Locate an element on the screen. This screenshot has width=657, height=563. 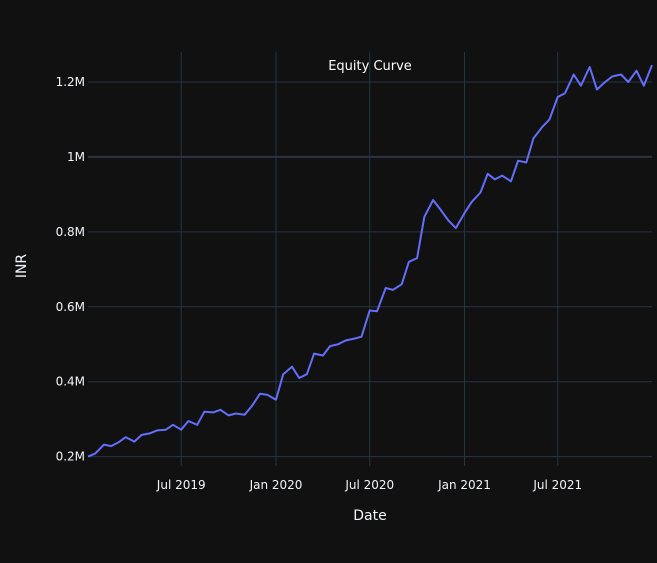
x-axis-title: Date is located at coordinates (369, 516).